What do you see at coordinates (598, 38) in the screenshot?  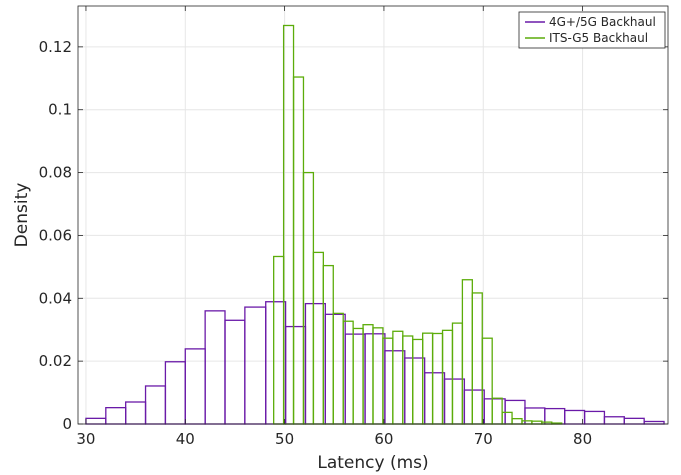 I see `legend-label: ITS-G5 Backhaul` at bounding box center [598, 38].